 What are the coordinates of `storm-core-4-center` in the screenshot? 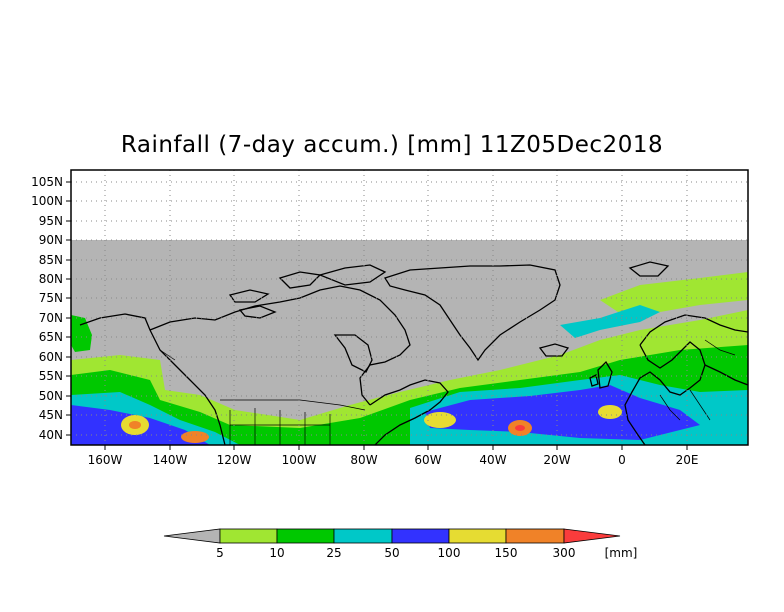 It's located at (520, 428).